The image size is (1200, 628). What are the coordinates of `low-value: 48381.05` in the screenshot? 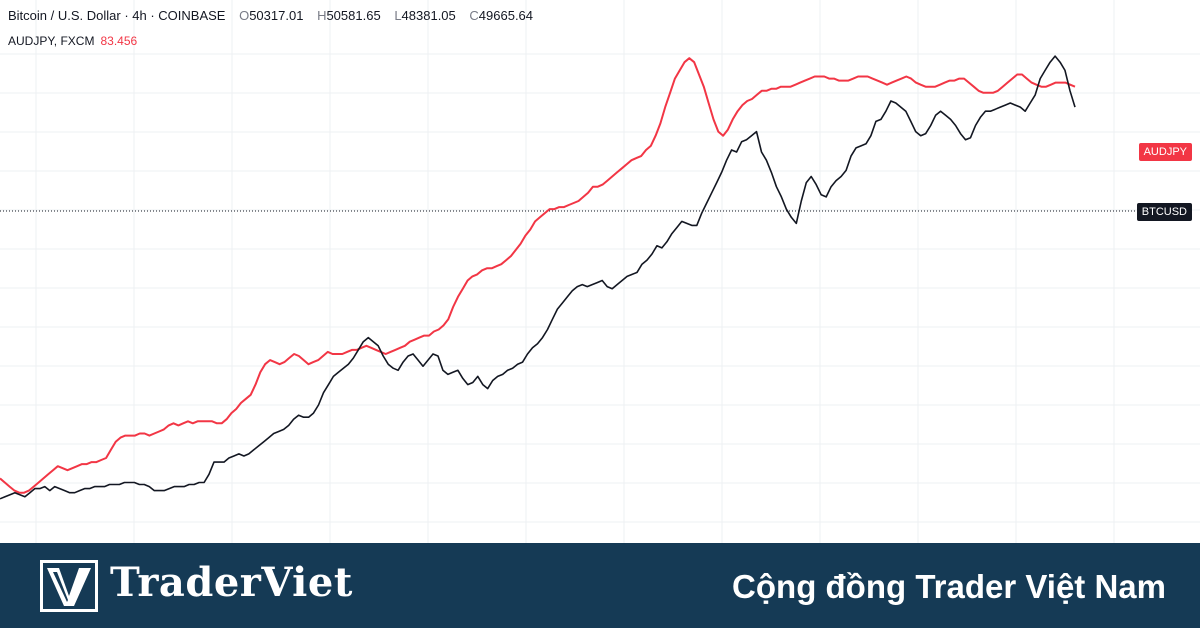 It's located at (428, 15).